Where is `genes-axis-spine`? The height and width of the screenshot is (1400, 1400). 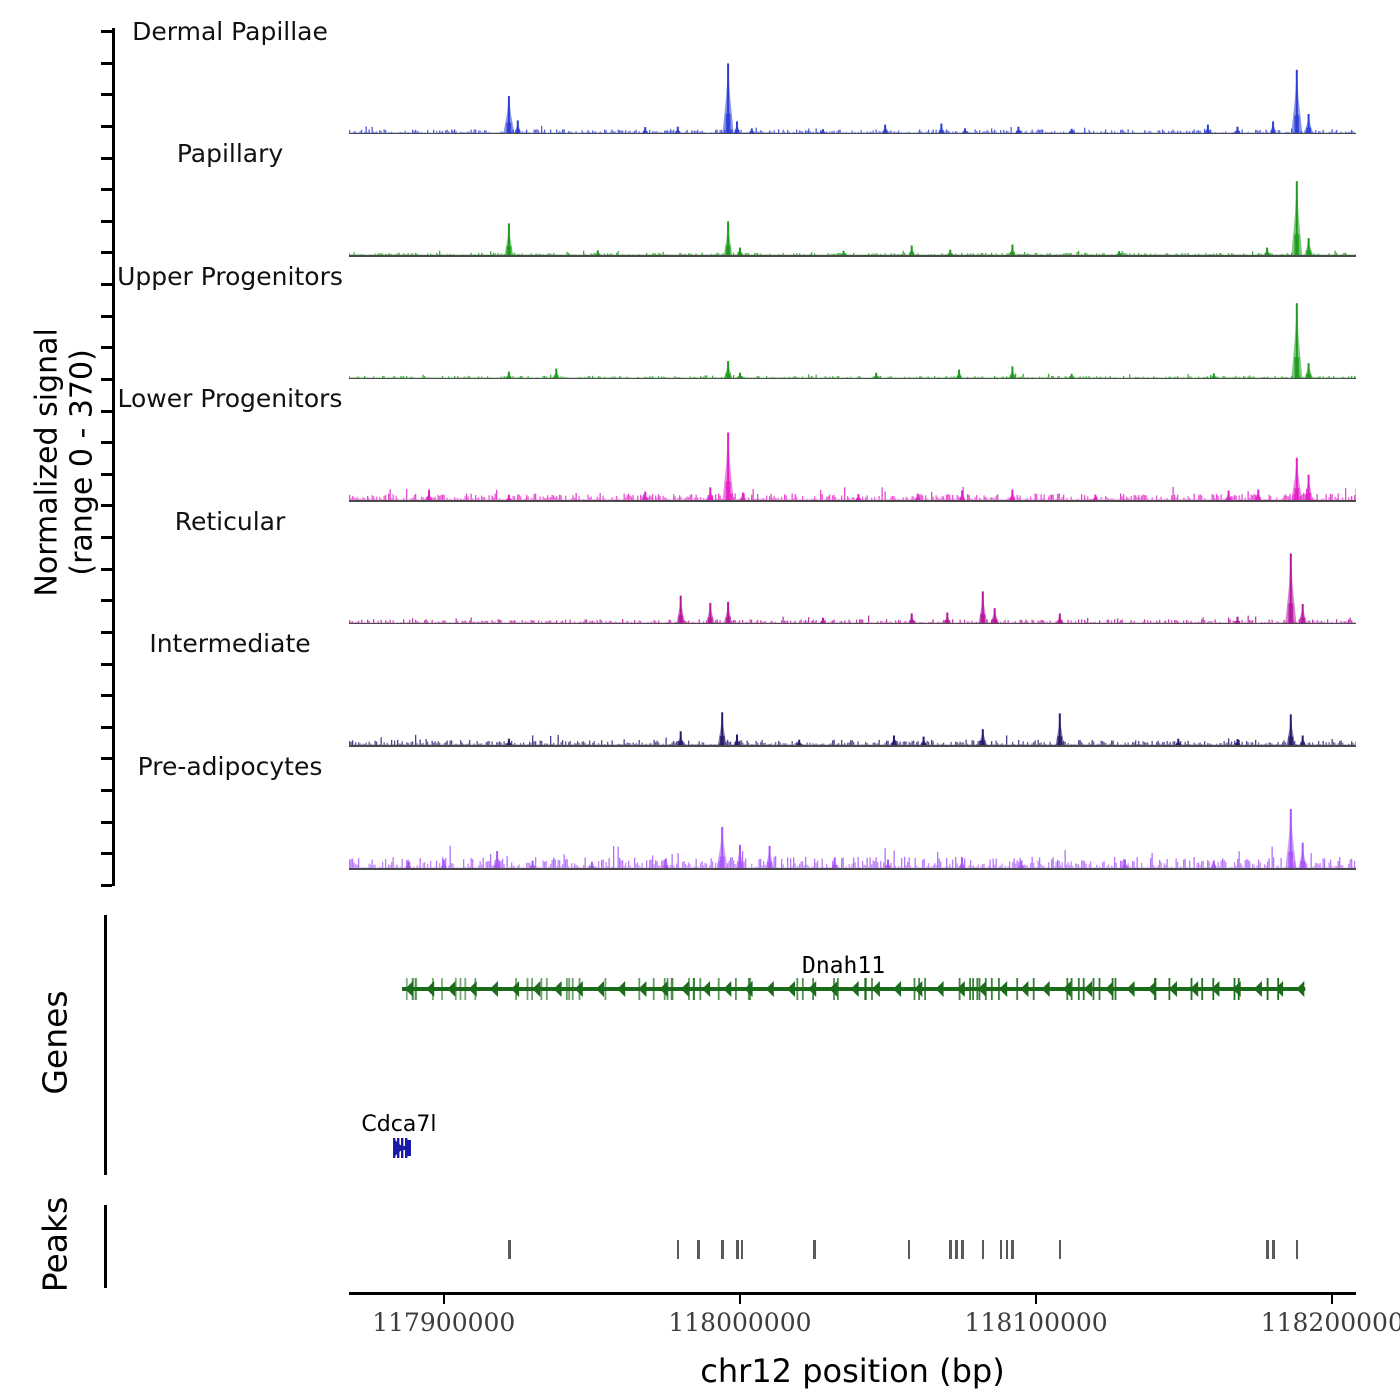
genes-axis-spine is located at coordinates (105, 1045).